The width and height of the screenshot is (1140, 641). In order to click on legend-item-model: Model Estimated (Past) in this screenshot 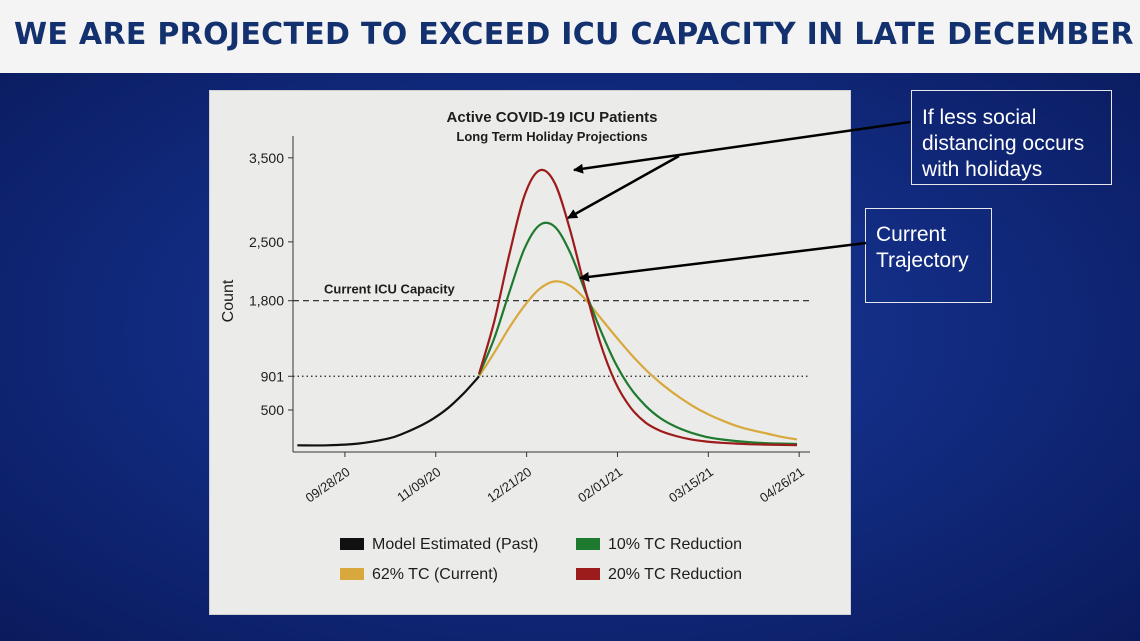, I will do `click(439, 548)`.